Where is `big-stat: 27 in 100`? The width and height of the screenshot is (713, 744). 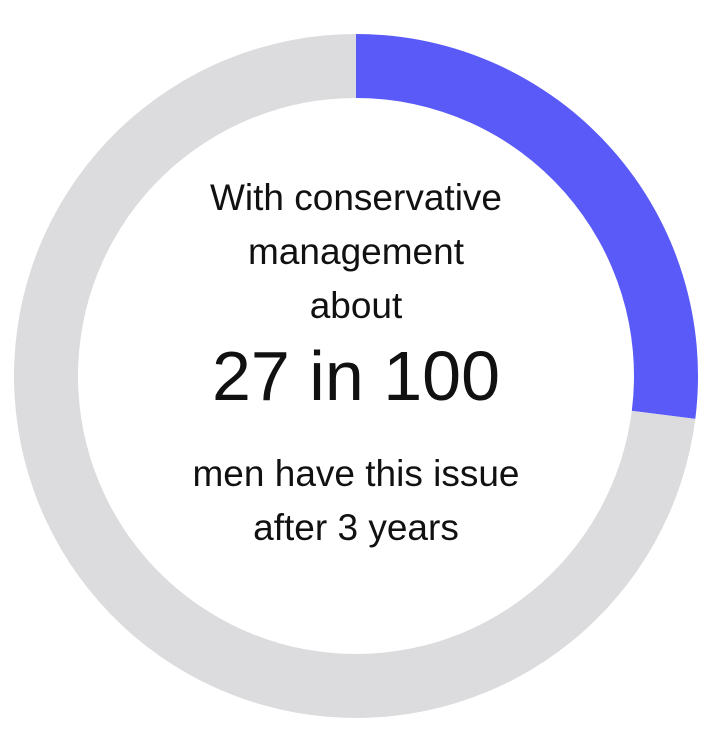
big-stat: 27 in 100 is located at coordinates (356, 376).